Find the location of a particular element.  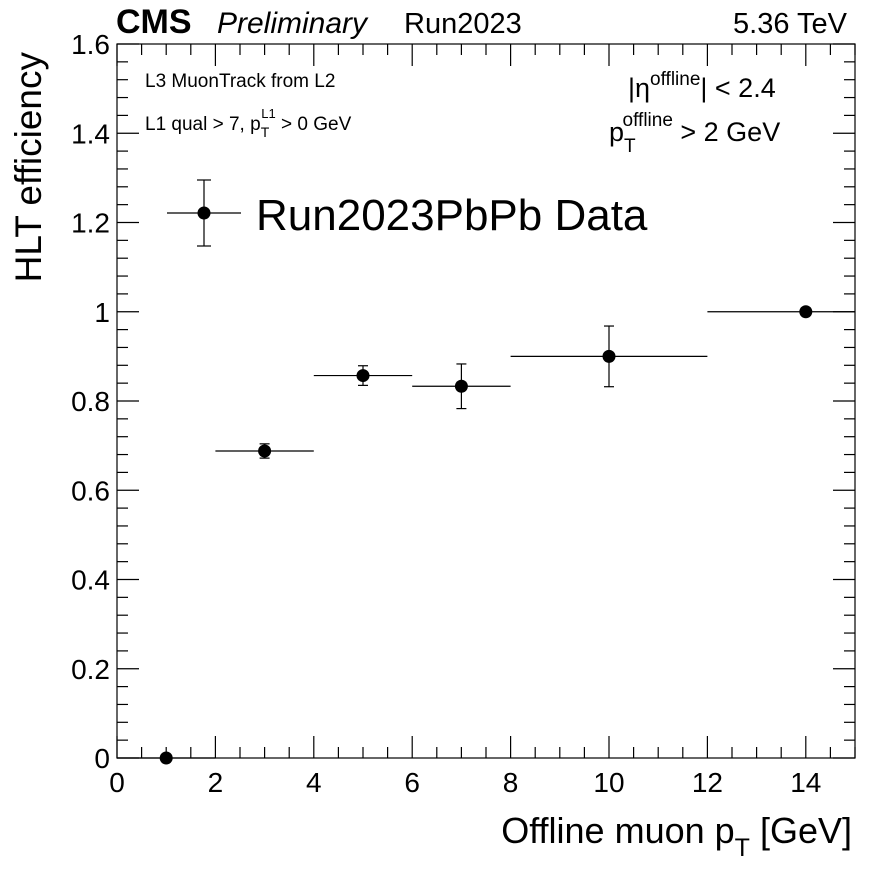

y-tick-label: 1 is located at coordinates (102, 312).